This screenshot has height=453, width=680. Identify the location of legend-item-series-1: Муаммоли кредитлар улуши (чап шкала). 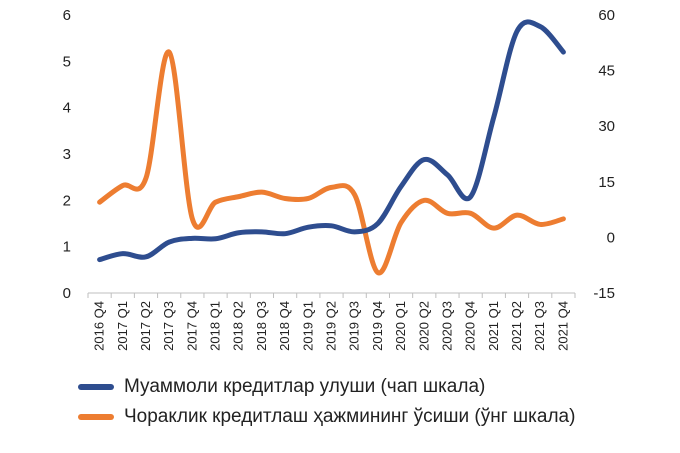
(326, 387).